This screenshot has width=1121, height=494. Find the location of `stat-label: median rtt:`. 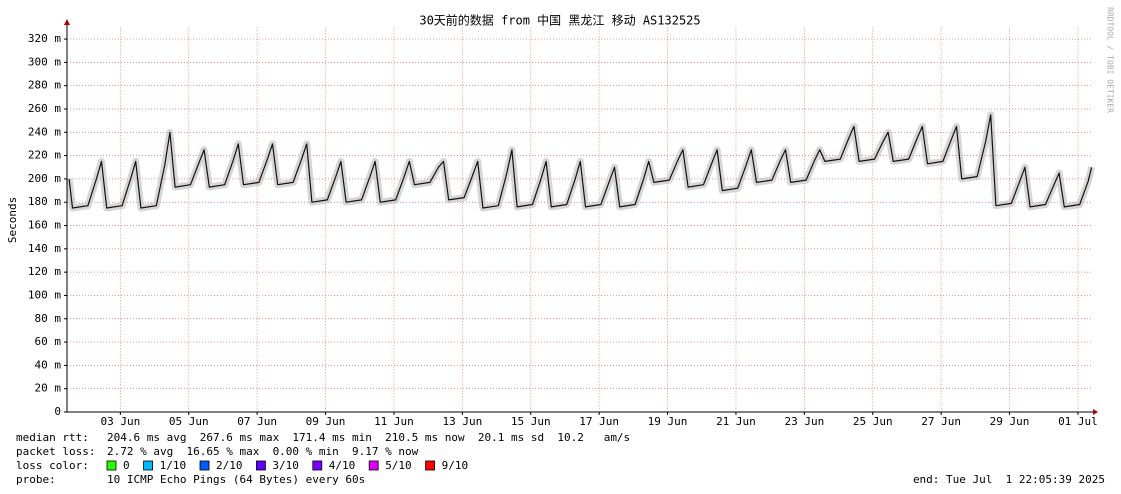

stat-label: median rtt: is located at coordinates (52, 437).